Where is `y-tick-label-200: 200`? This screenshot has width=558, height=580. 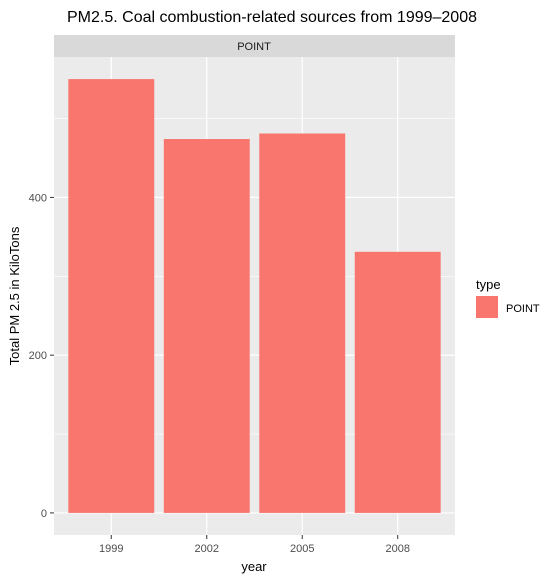 y-tick-label-200: 200 is located at coordinates (38, 356).